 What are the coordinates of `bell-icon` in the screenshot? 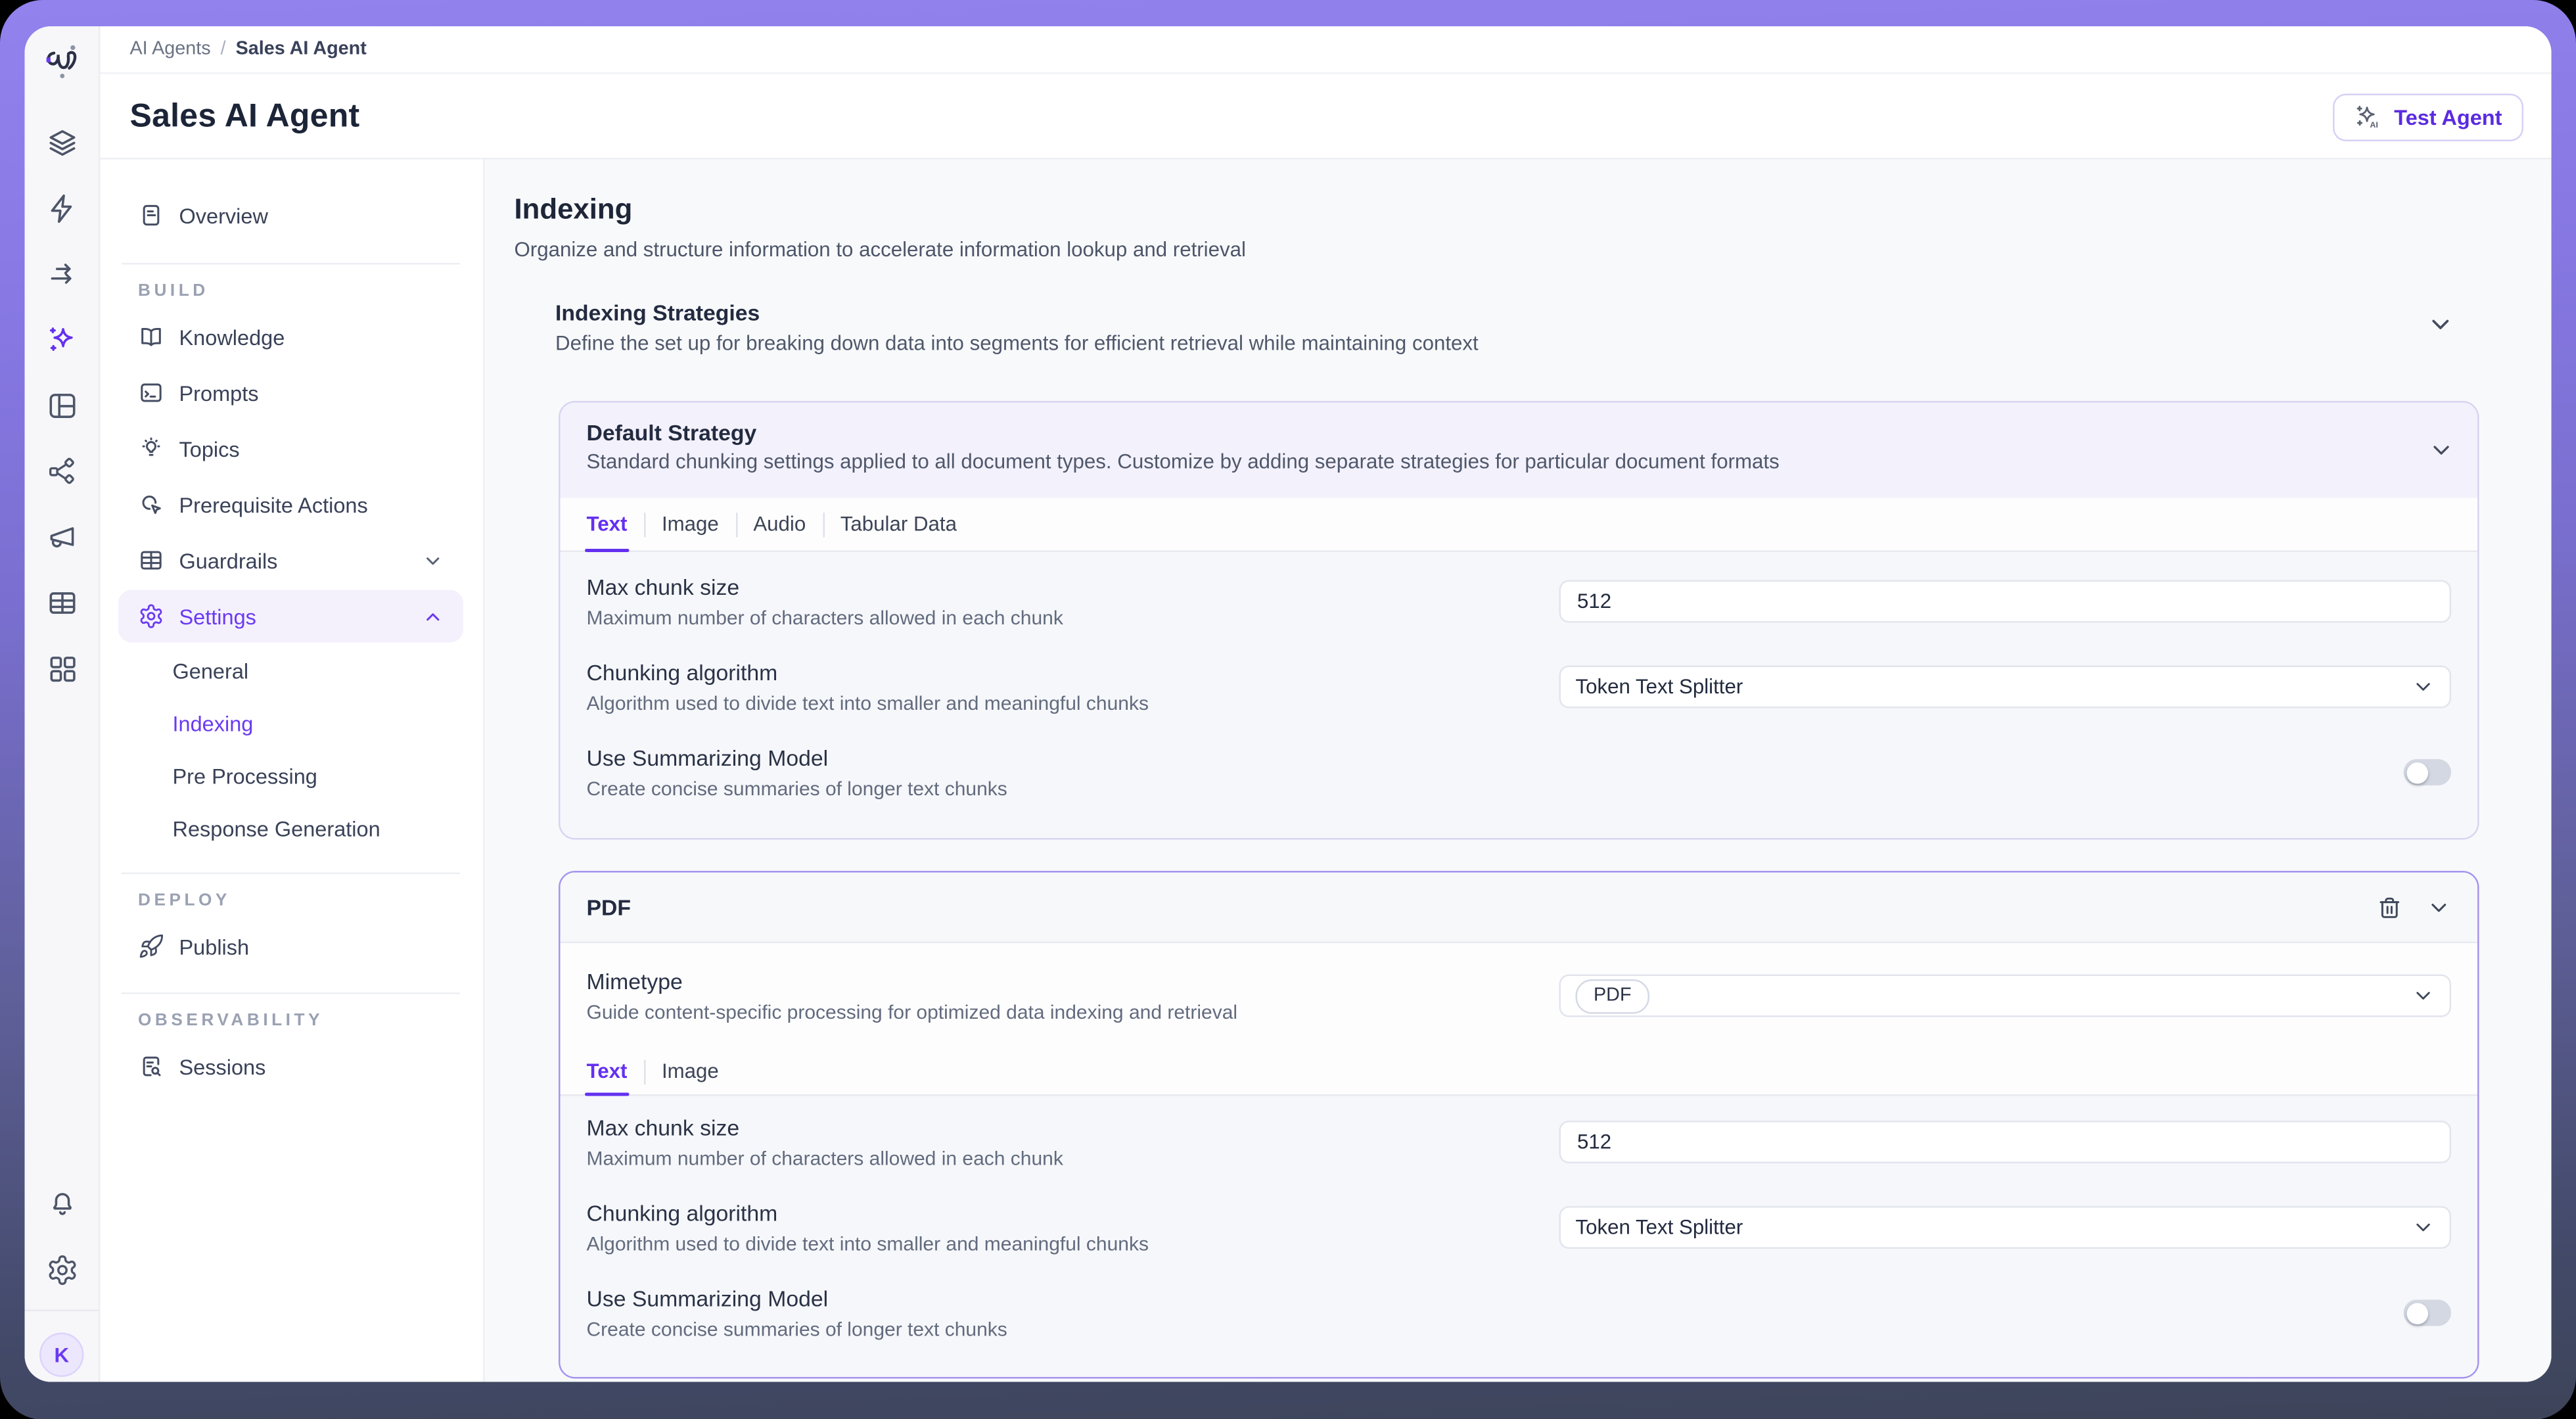 It's located at (62, 1204).